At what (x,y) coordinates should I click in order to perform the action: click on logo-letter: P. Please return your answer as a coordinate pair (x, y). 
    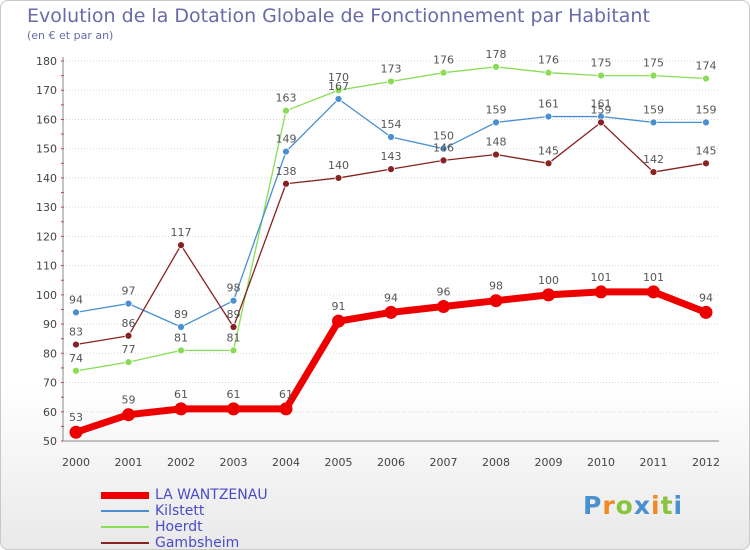
    Looking at the image, I should click on (593, 505).